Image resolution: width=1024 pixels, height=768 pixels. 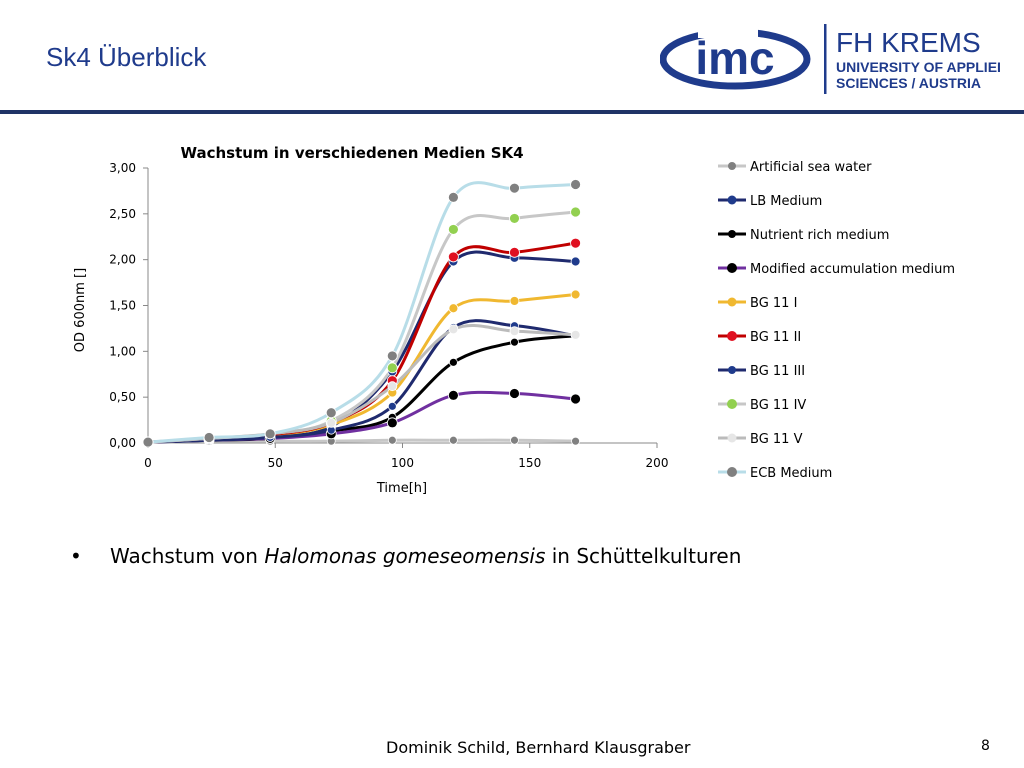 What do you see at coordinates (405, 556) in the screenshot?
I see `bullet-text-species: Halomonas gomeseomensis` at bounding box center [405, 556].